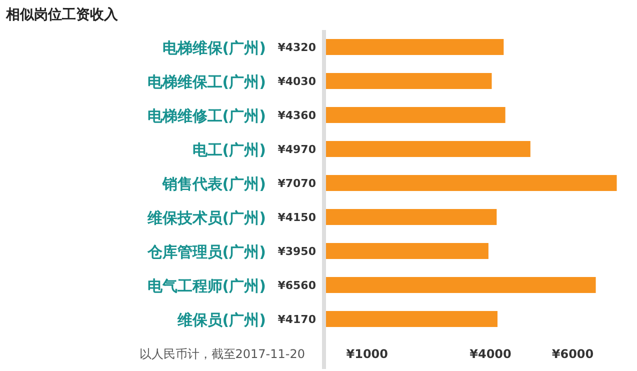 The width and height of the screenshot is (637, 371). I want to click on y-tick-label: 电梯维修工(广州), so click(206, 116).